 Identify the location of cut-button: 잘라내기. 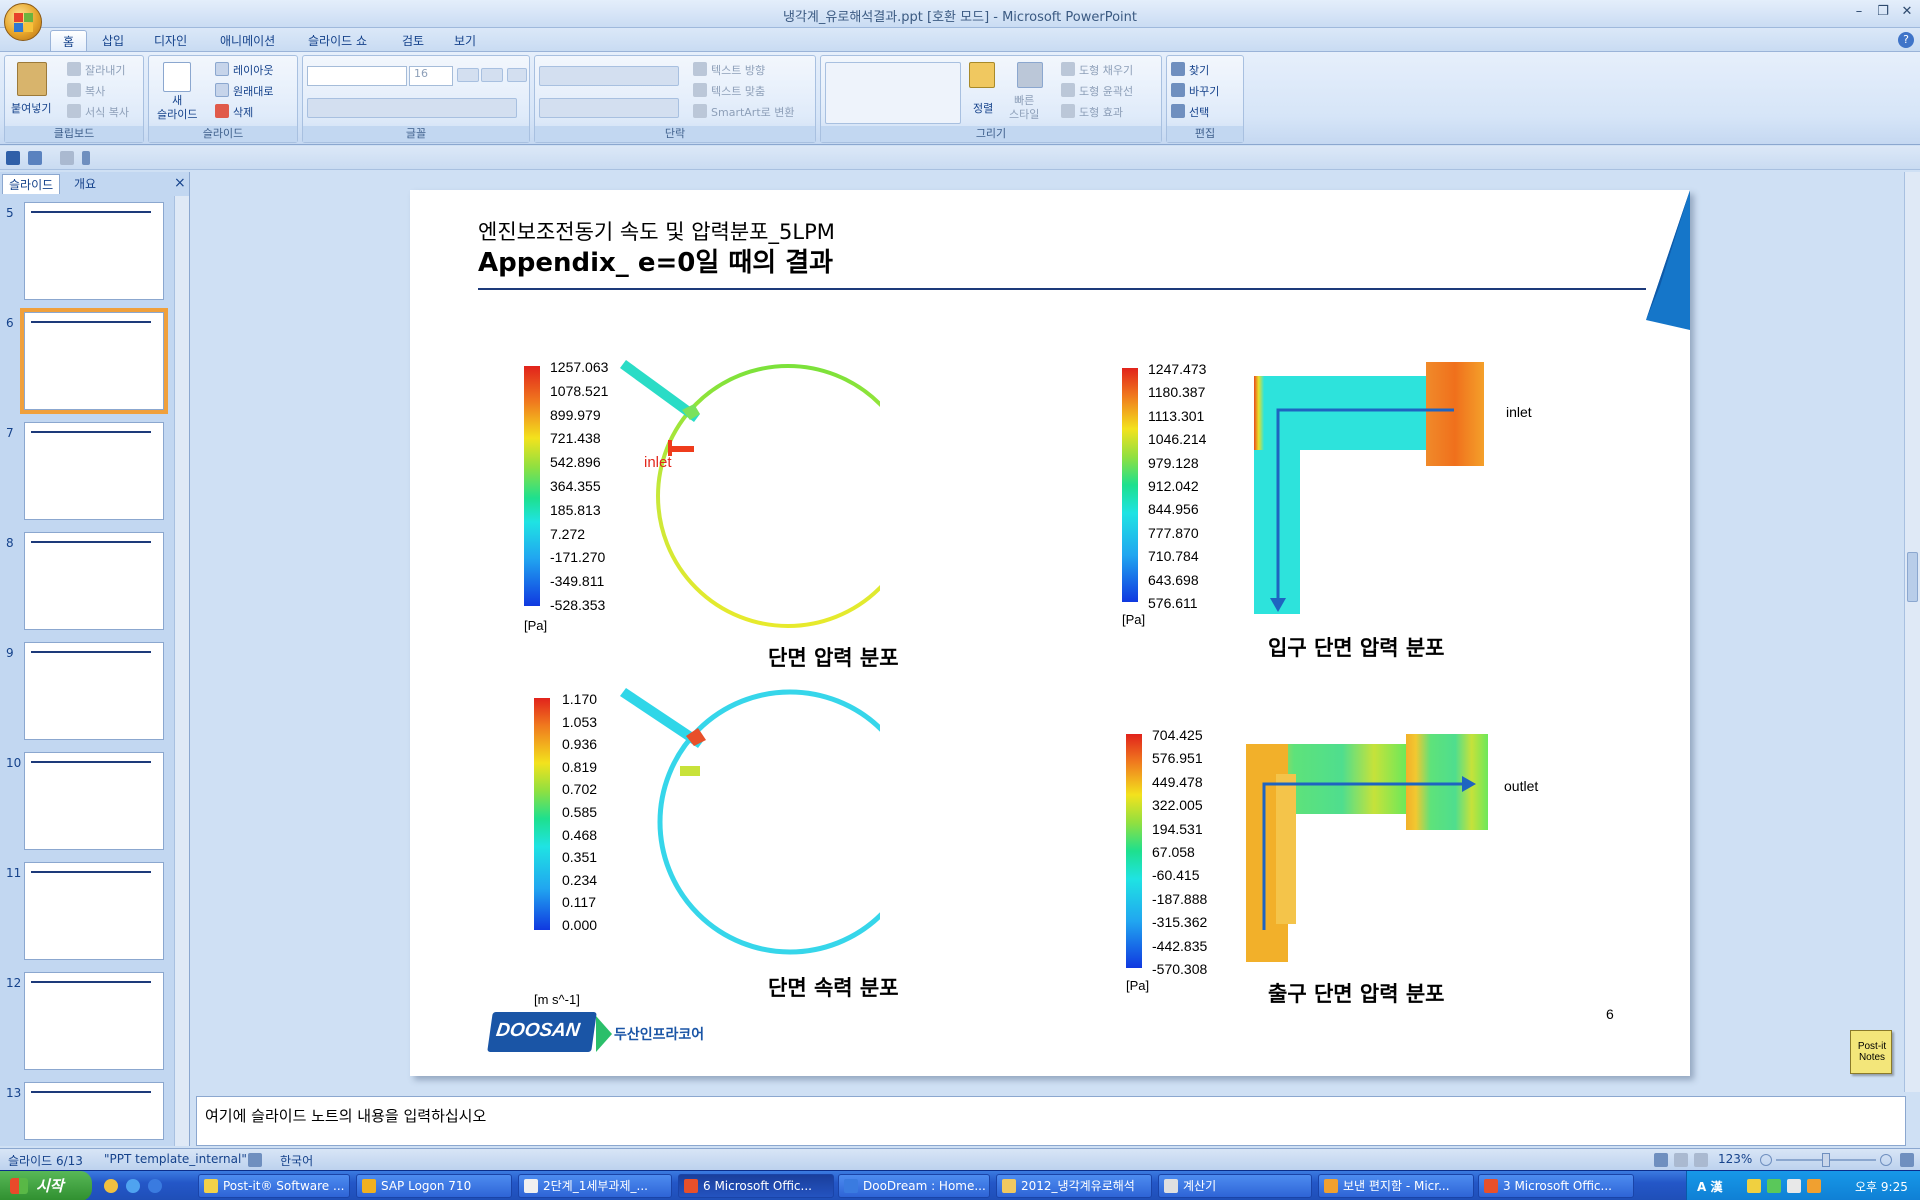
(105, 70).